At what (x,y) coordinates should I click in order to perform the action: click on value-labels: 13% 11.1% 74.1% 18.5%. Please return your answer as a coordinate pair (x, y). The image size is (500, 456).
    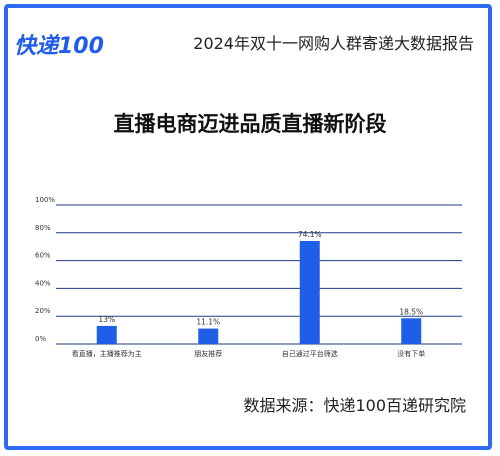
    Looking at the image, I should click on (260, 278).